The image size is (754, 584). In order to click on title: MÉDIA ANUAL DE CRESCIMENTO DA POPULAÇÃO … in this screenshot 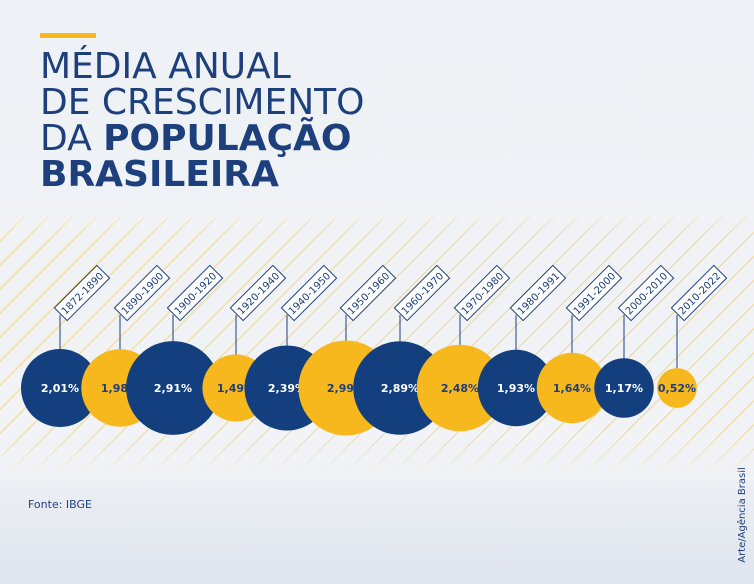, I will do `click(202, 120)`.